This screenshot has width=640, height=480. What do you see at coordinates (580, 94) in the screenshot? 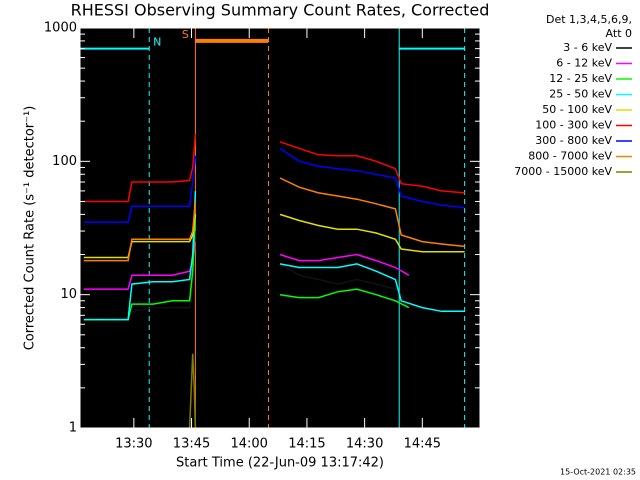
I see `legend-label: 25 - 50 keV` at bounding box center [580, 94].